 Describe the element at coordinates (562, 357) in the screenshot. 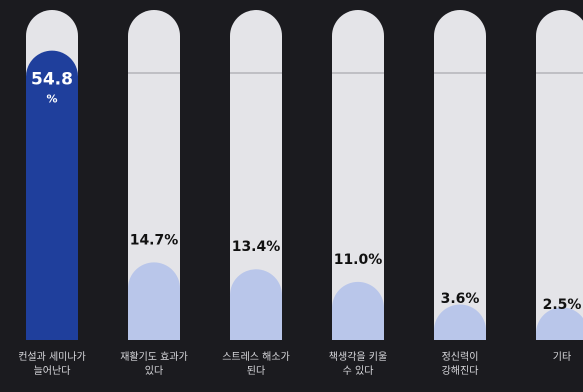

I see `category-label: 기타` at that location.